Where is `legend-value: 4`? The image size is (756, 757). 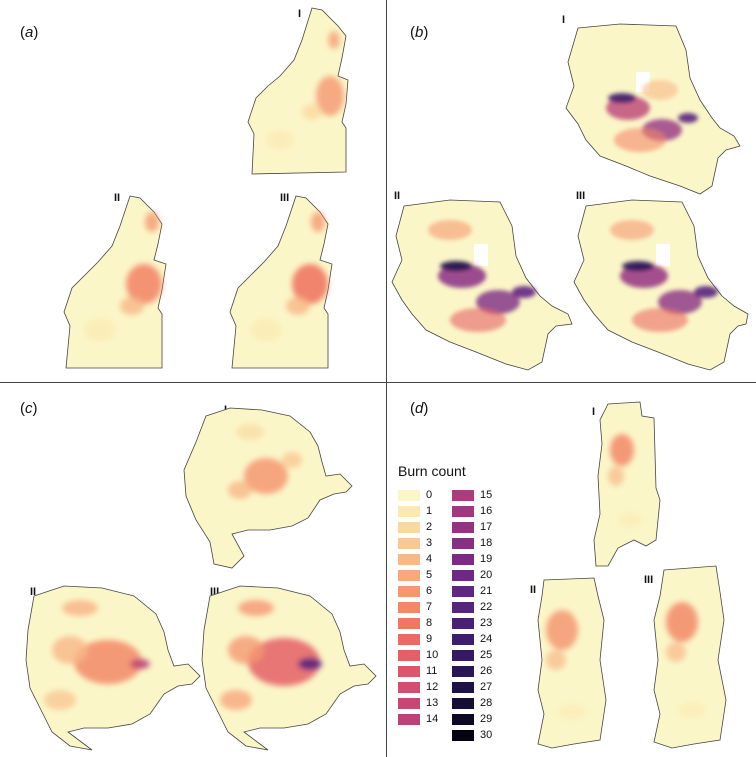 legend-value: 4 is located at coordinates (429, 559).